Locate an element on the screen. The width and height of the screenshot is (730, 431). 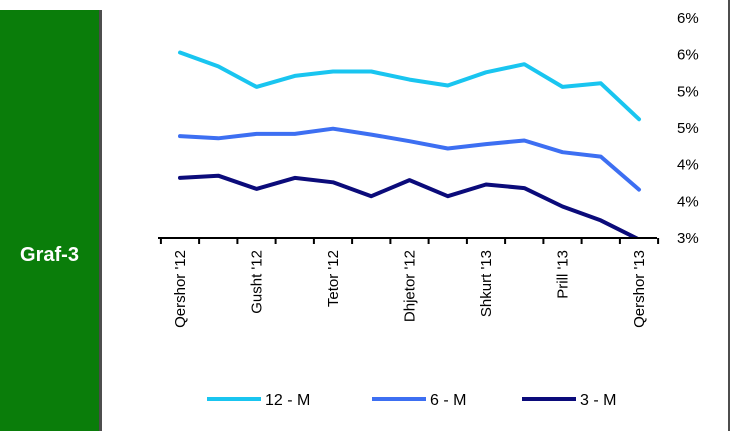
y-axis-ticks: 3% 4% 4% 5% 5% 6% 6% is located at coordinates (688, 128).